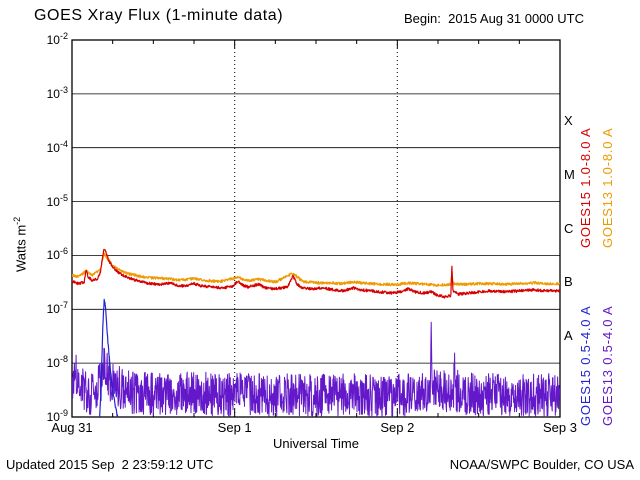 This screenshot has width=640, height=480. What do you see at coordinates (569, 174) in the screenshot?
I see `flare-class-label-M: M` at bounding box center [569, 174].